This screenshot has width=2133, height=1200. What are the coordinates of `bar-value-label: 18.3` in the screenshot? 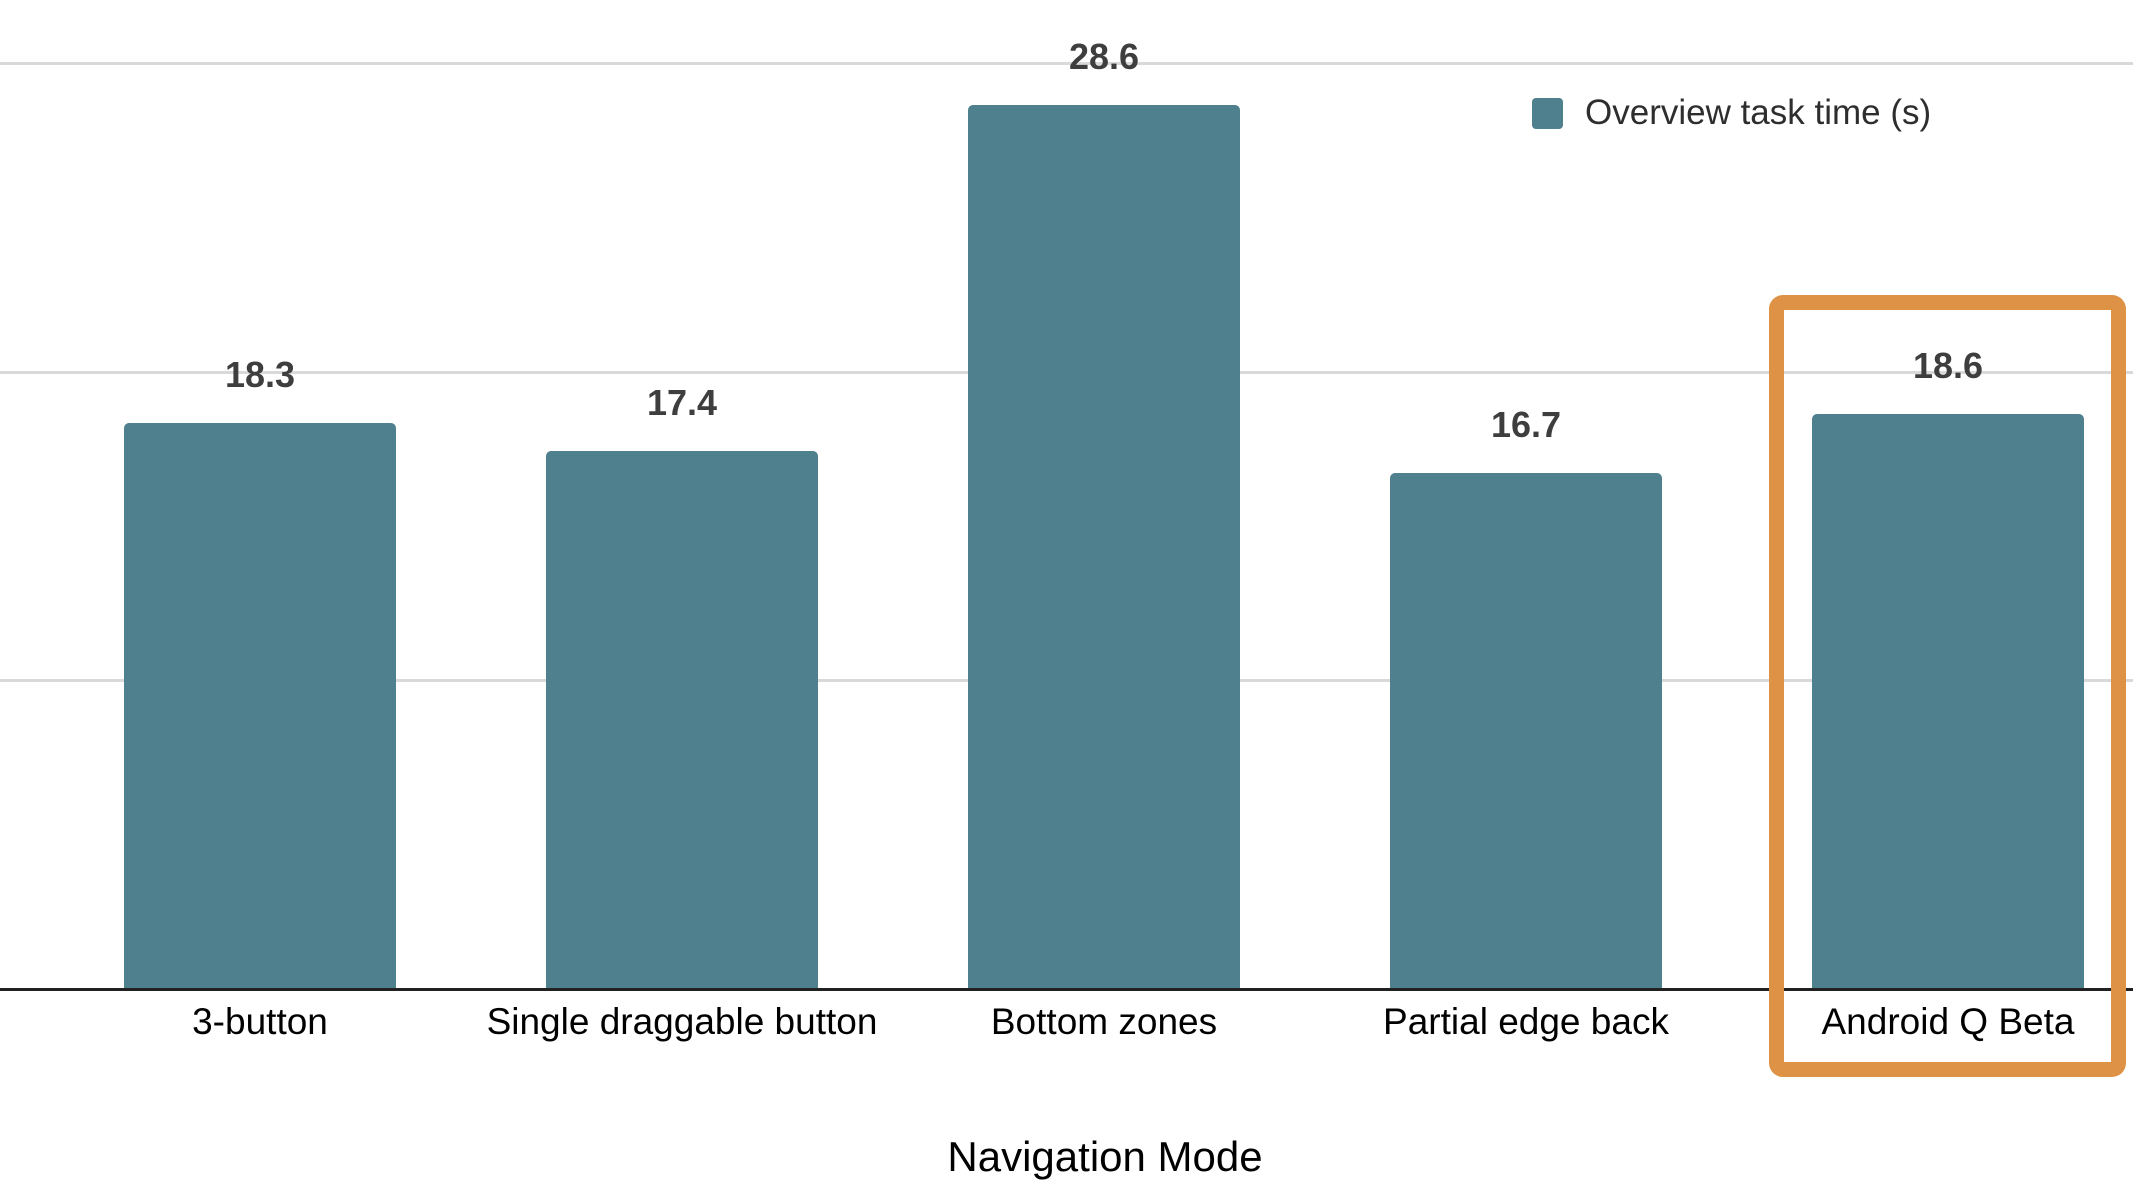 It's located at (260, 374).